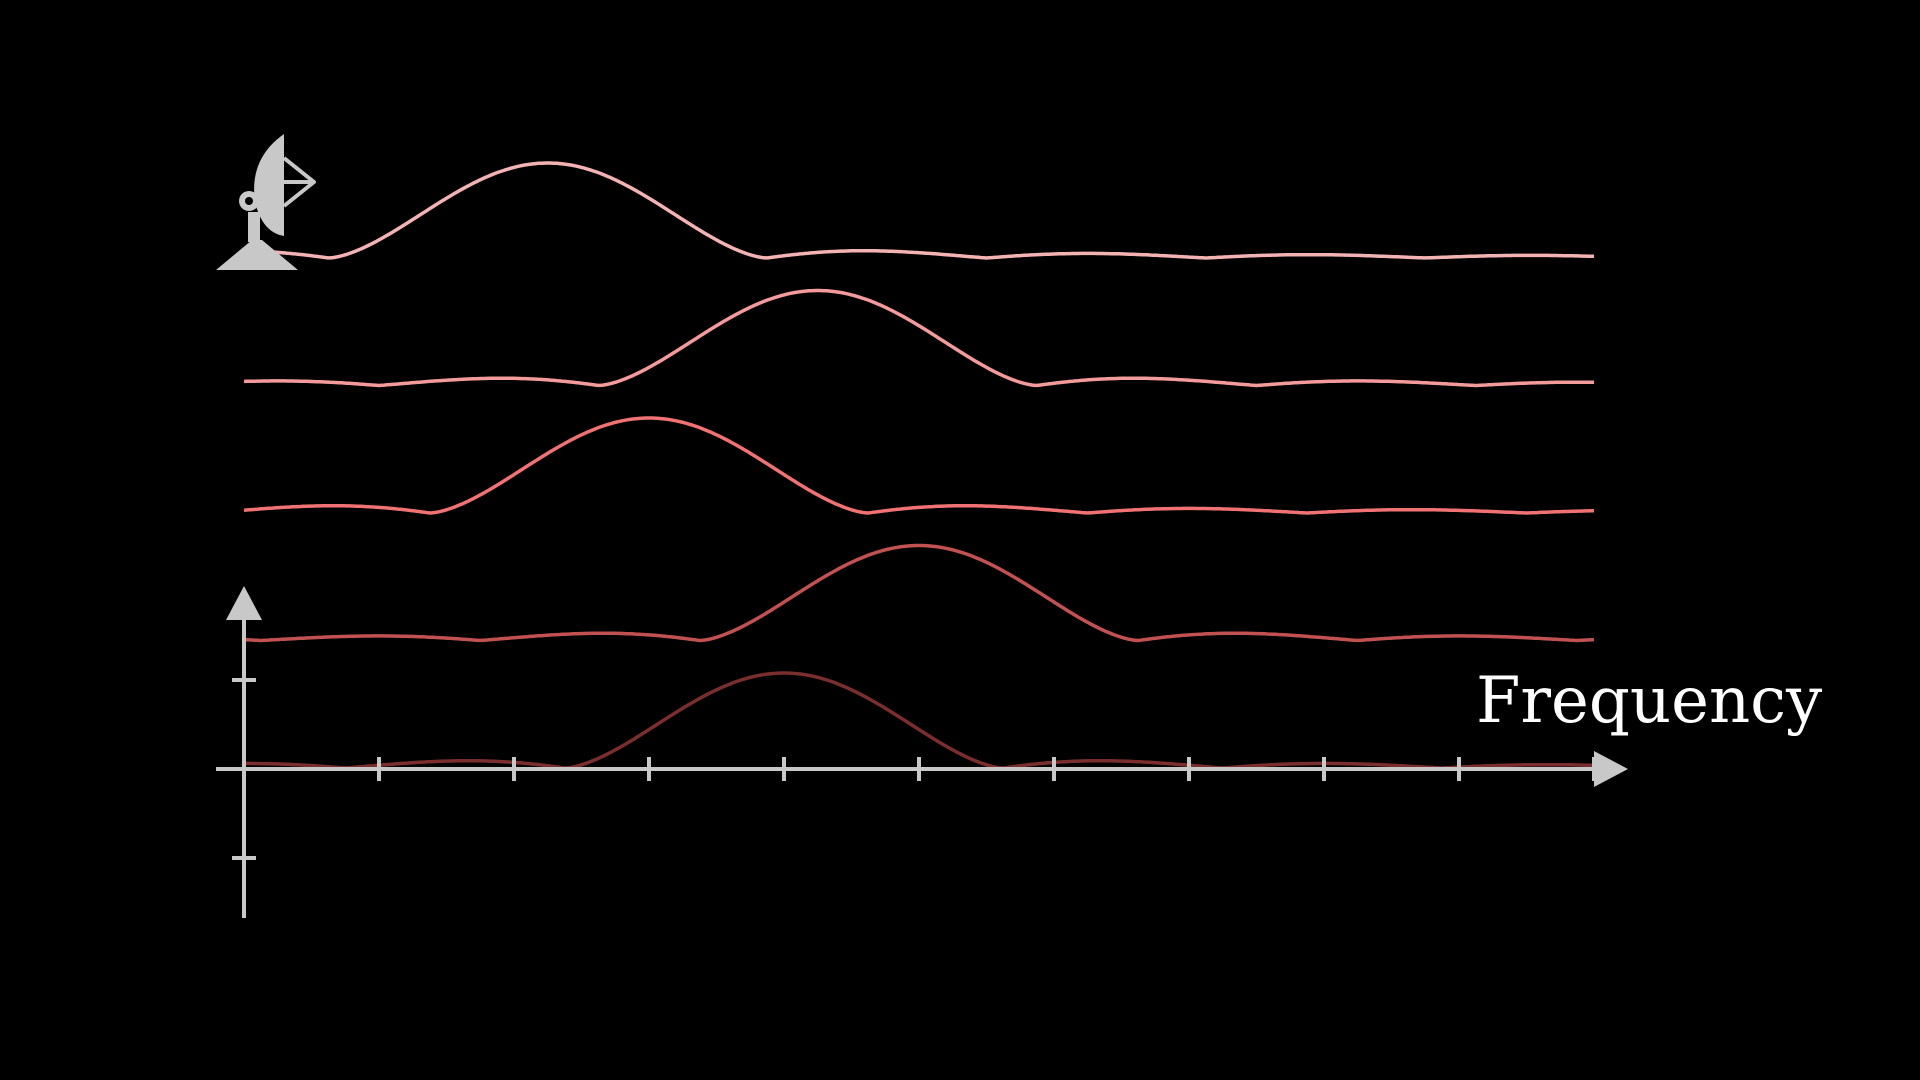  Describe the element at coordinates (986, 769) in the screenshot. I see `x-axis-ticks` at that location.